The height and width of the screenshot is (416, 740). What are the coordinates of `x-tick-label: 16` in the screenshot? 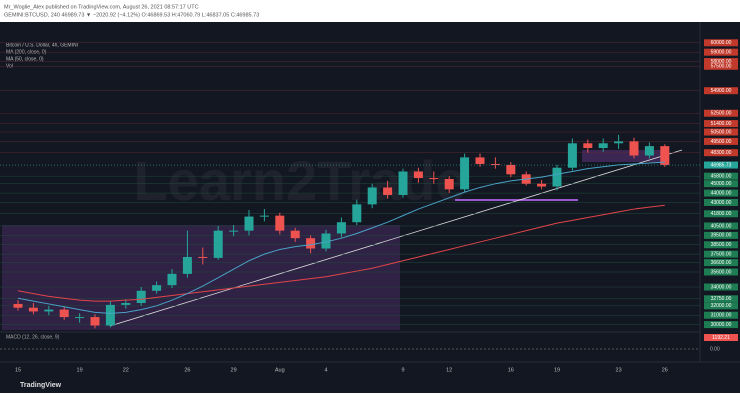 It's located at (511, 370).